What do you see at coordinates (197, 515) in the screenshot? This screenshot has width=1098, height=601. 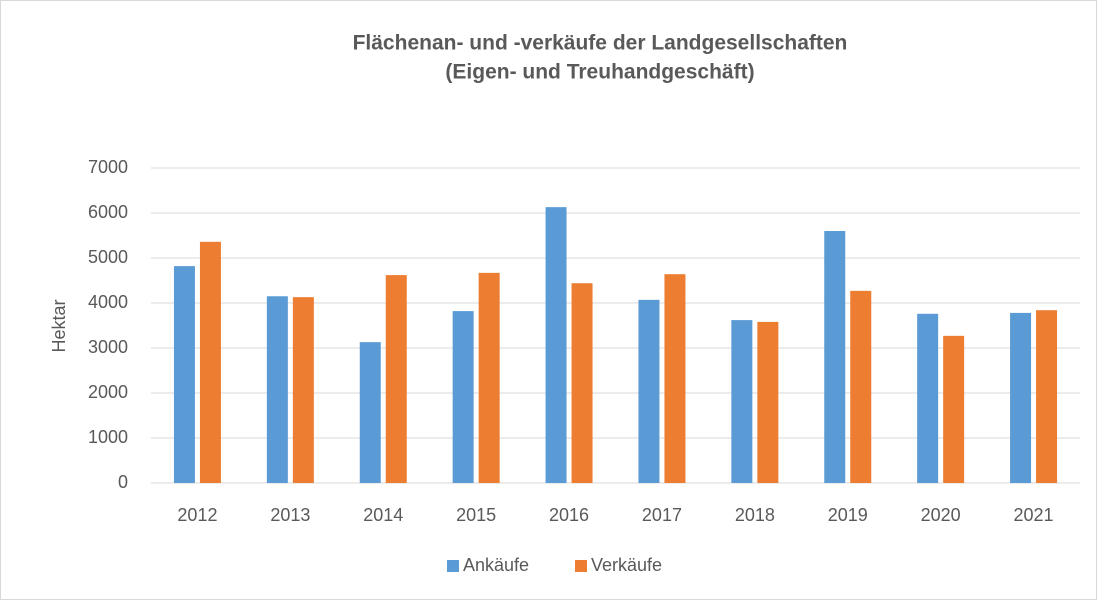 I see `x-tick-label: 2012` at bounding box center [197, 515].